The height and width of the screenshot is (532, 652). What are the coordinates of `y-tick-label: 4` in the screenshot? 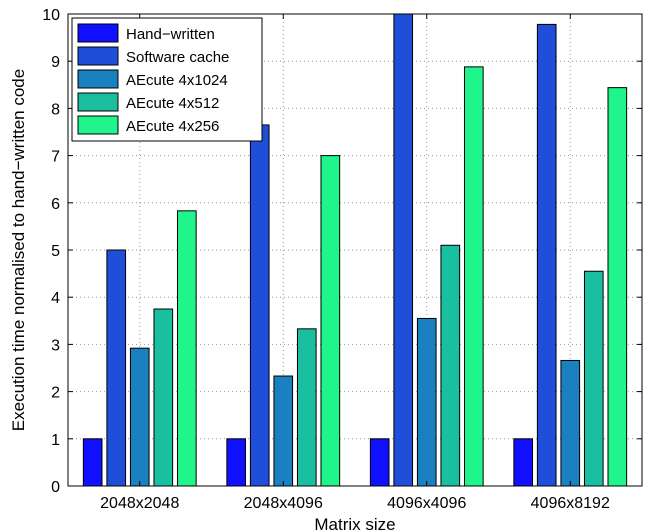 It's located at (55, 298).